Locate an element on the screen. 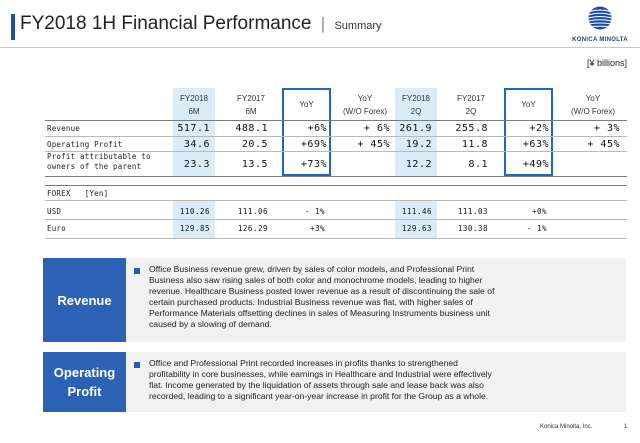 The image size is (640, 443). revenue-panel-label: Revenue is located at coordinates (84, 300).